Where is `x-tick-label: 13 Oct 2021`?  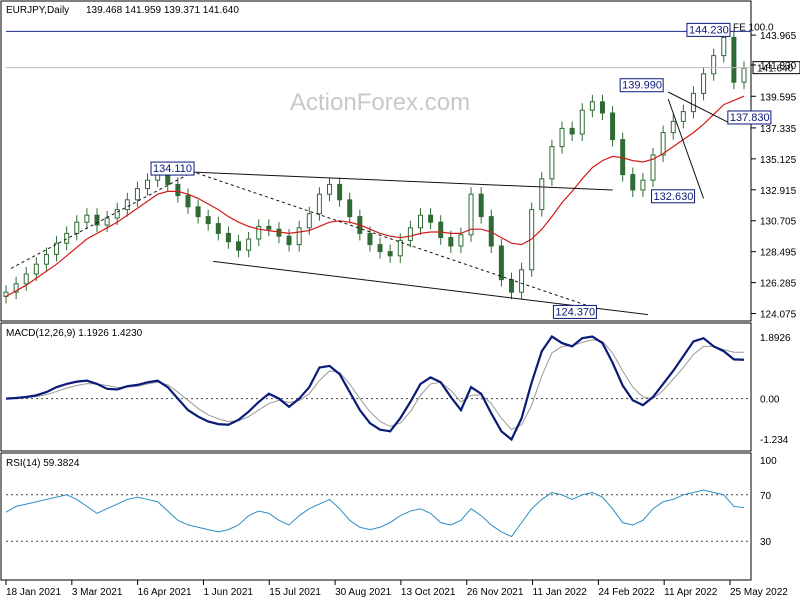 x-tick-label: 13 Oct 2021 is located at coordinates (428, 592).